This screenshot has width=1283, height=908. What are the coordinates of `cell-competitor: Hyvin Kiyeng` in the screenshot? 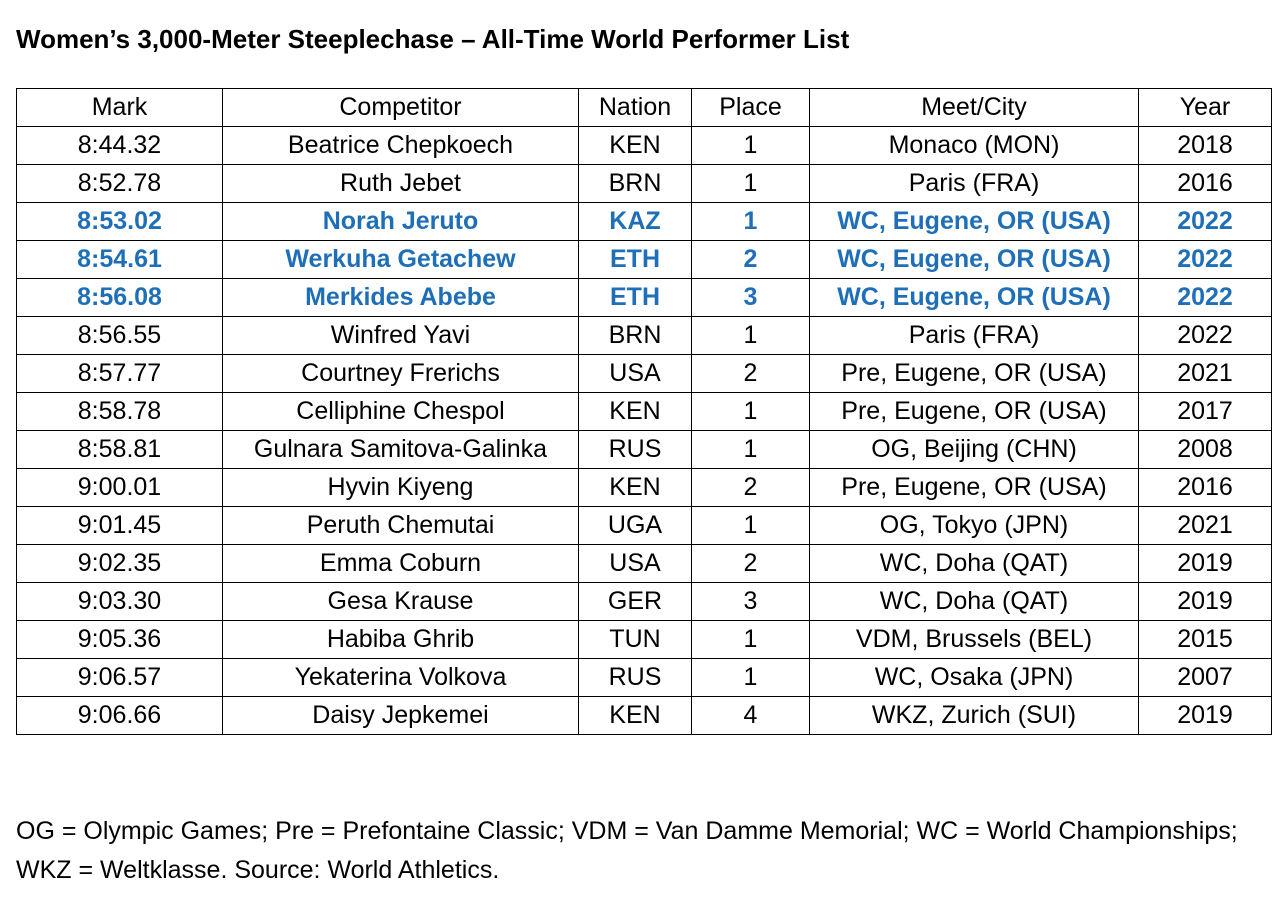 It's located at (400, 487).